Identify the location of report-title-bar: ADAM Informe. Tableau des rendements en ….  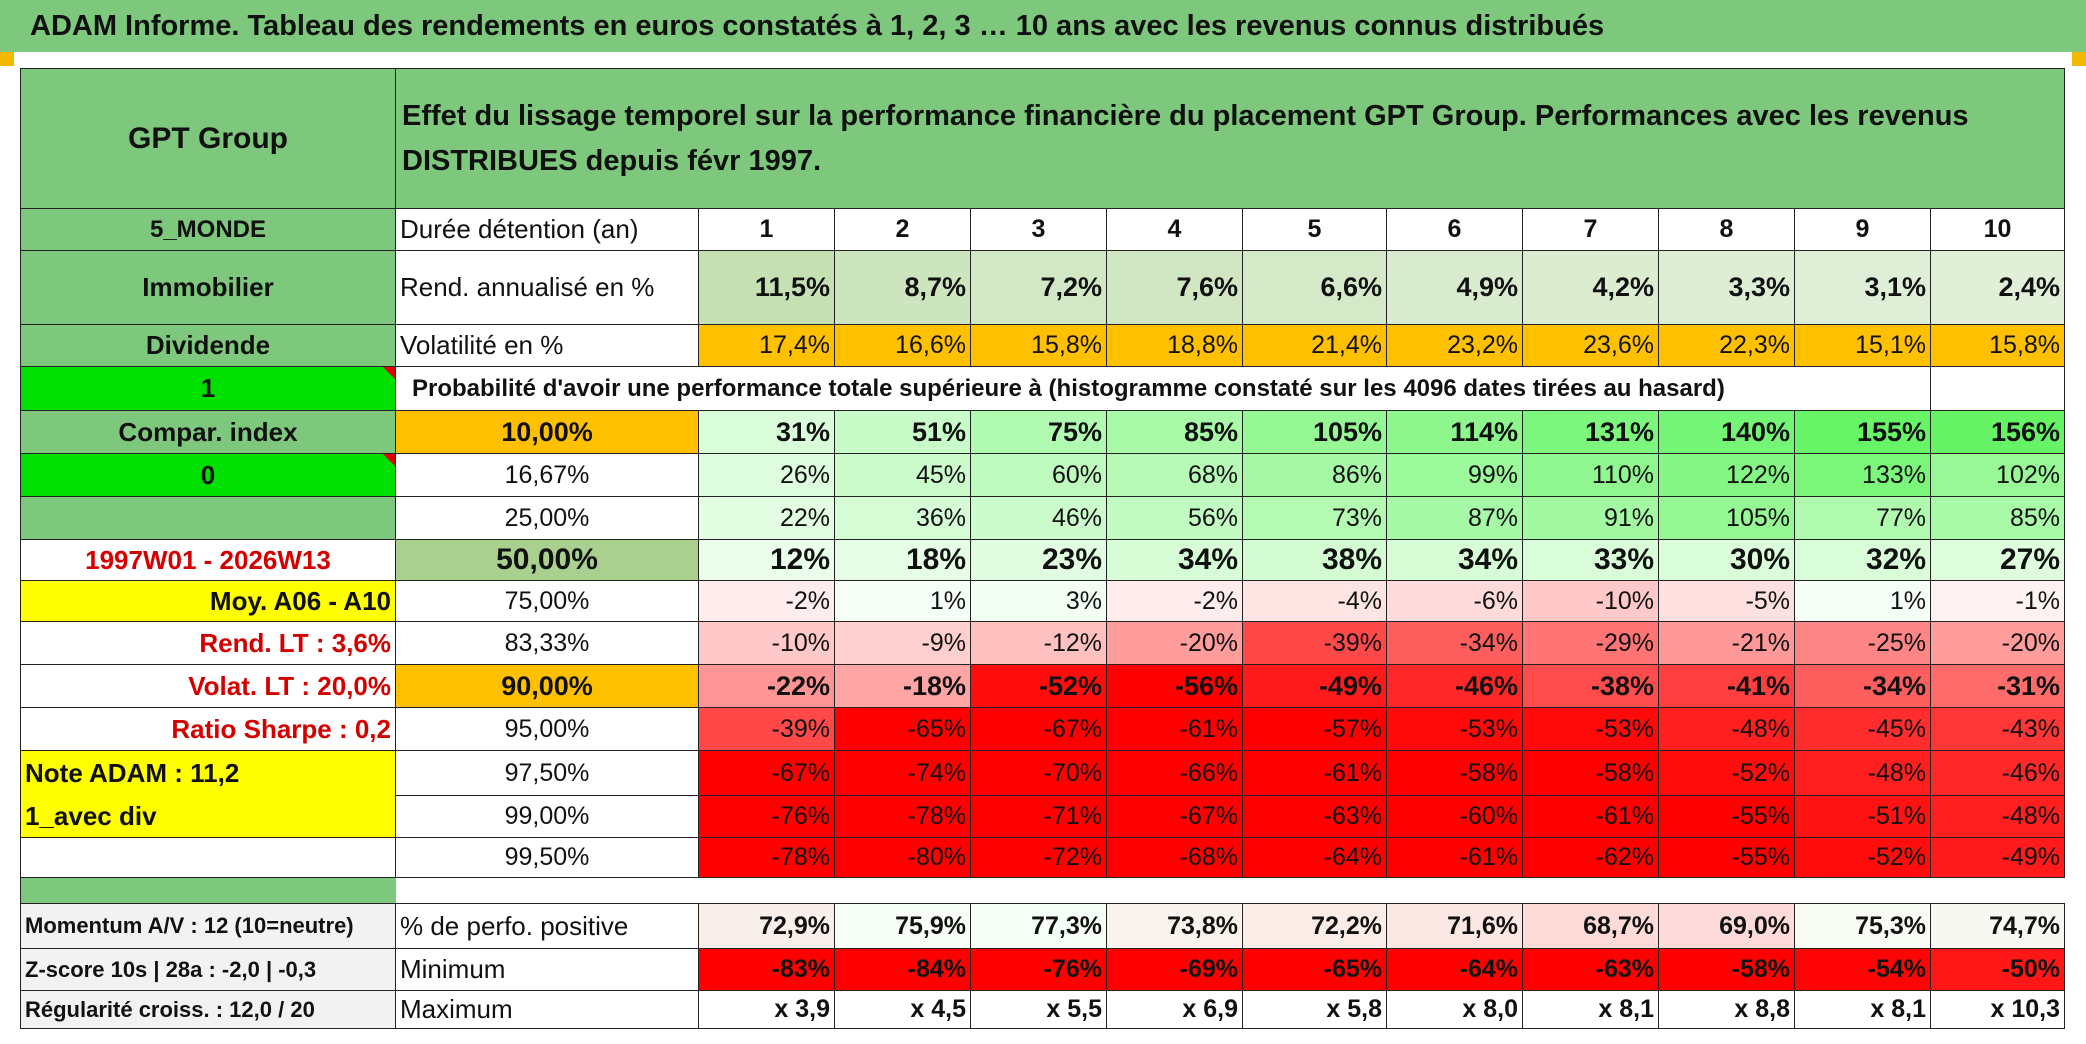
(1043, 26).